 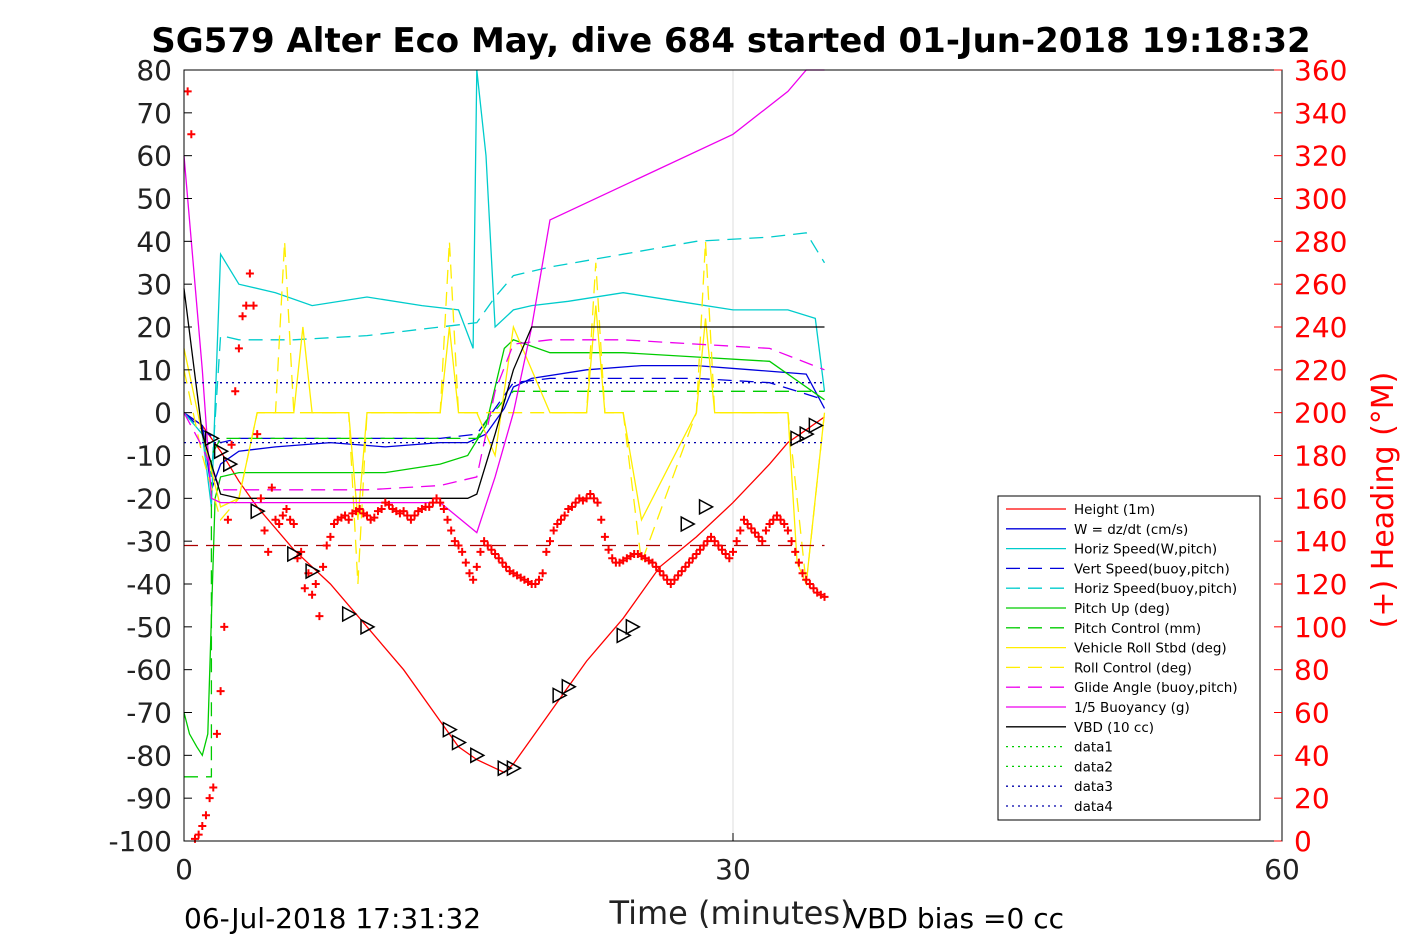 What do you see at coordinates (154, 70) in the screenshot?
I see `y-tick-label: 80` at bounding box center [154, 70].